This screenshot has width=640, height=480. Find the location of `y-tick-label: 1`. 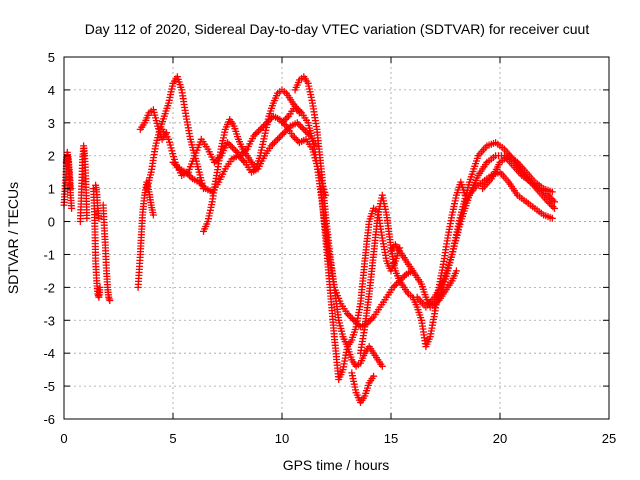

y-tick-label: 1 is located at coordinates (51, 189).